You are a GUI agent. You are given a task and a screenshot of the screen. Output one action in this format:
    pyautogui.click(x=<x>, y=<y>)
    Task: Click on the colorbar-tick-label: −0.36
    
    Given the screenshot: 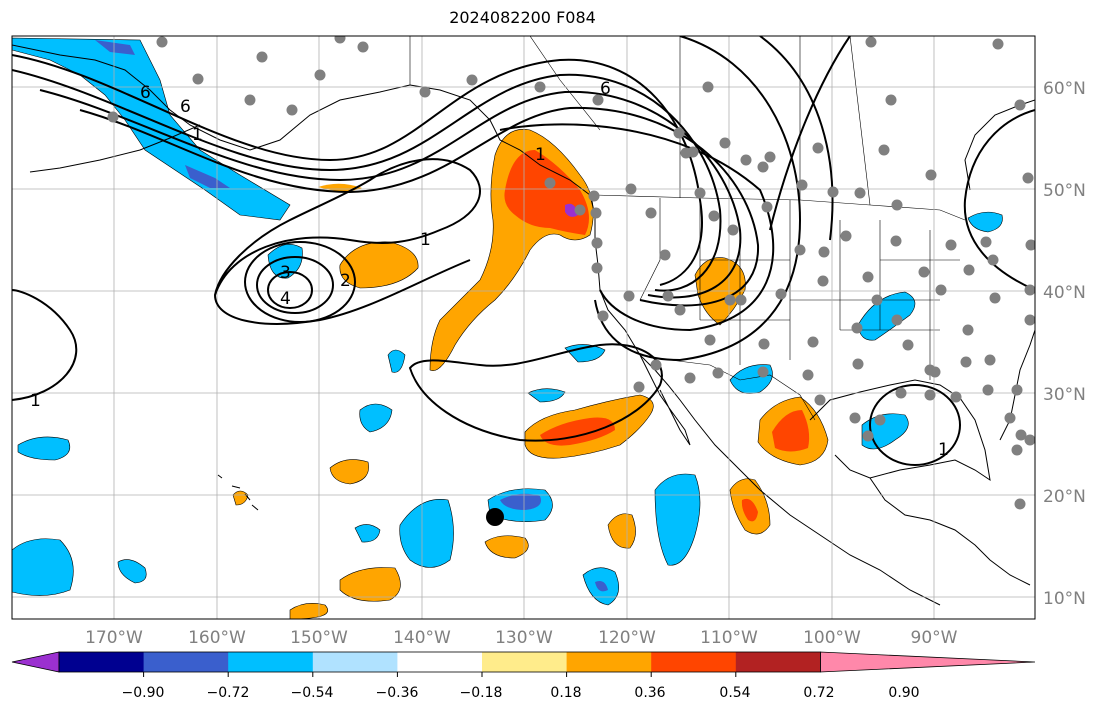 What is the action you would take?
    pyautogui.click(x=397, y=693)
    